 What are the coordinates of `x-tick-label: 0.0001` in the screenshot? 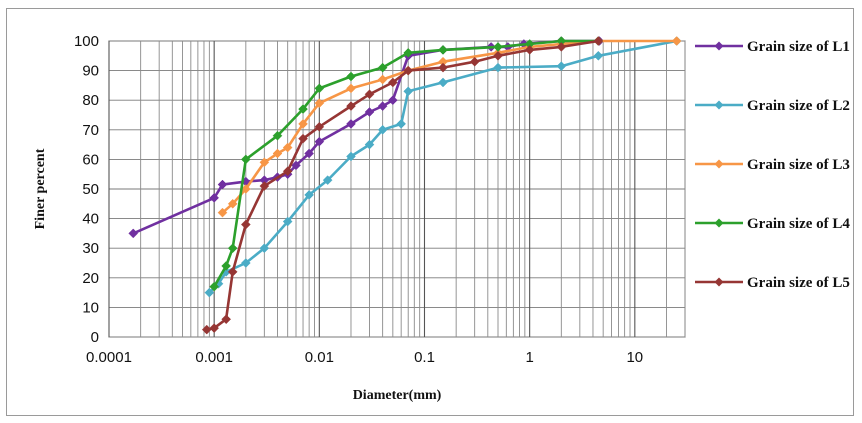 It's located at (109, 357).